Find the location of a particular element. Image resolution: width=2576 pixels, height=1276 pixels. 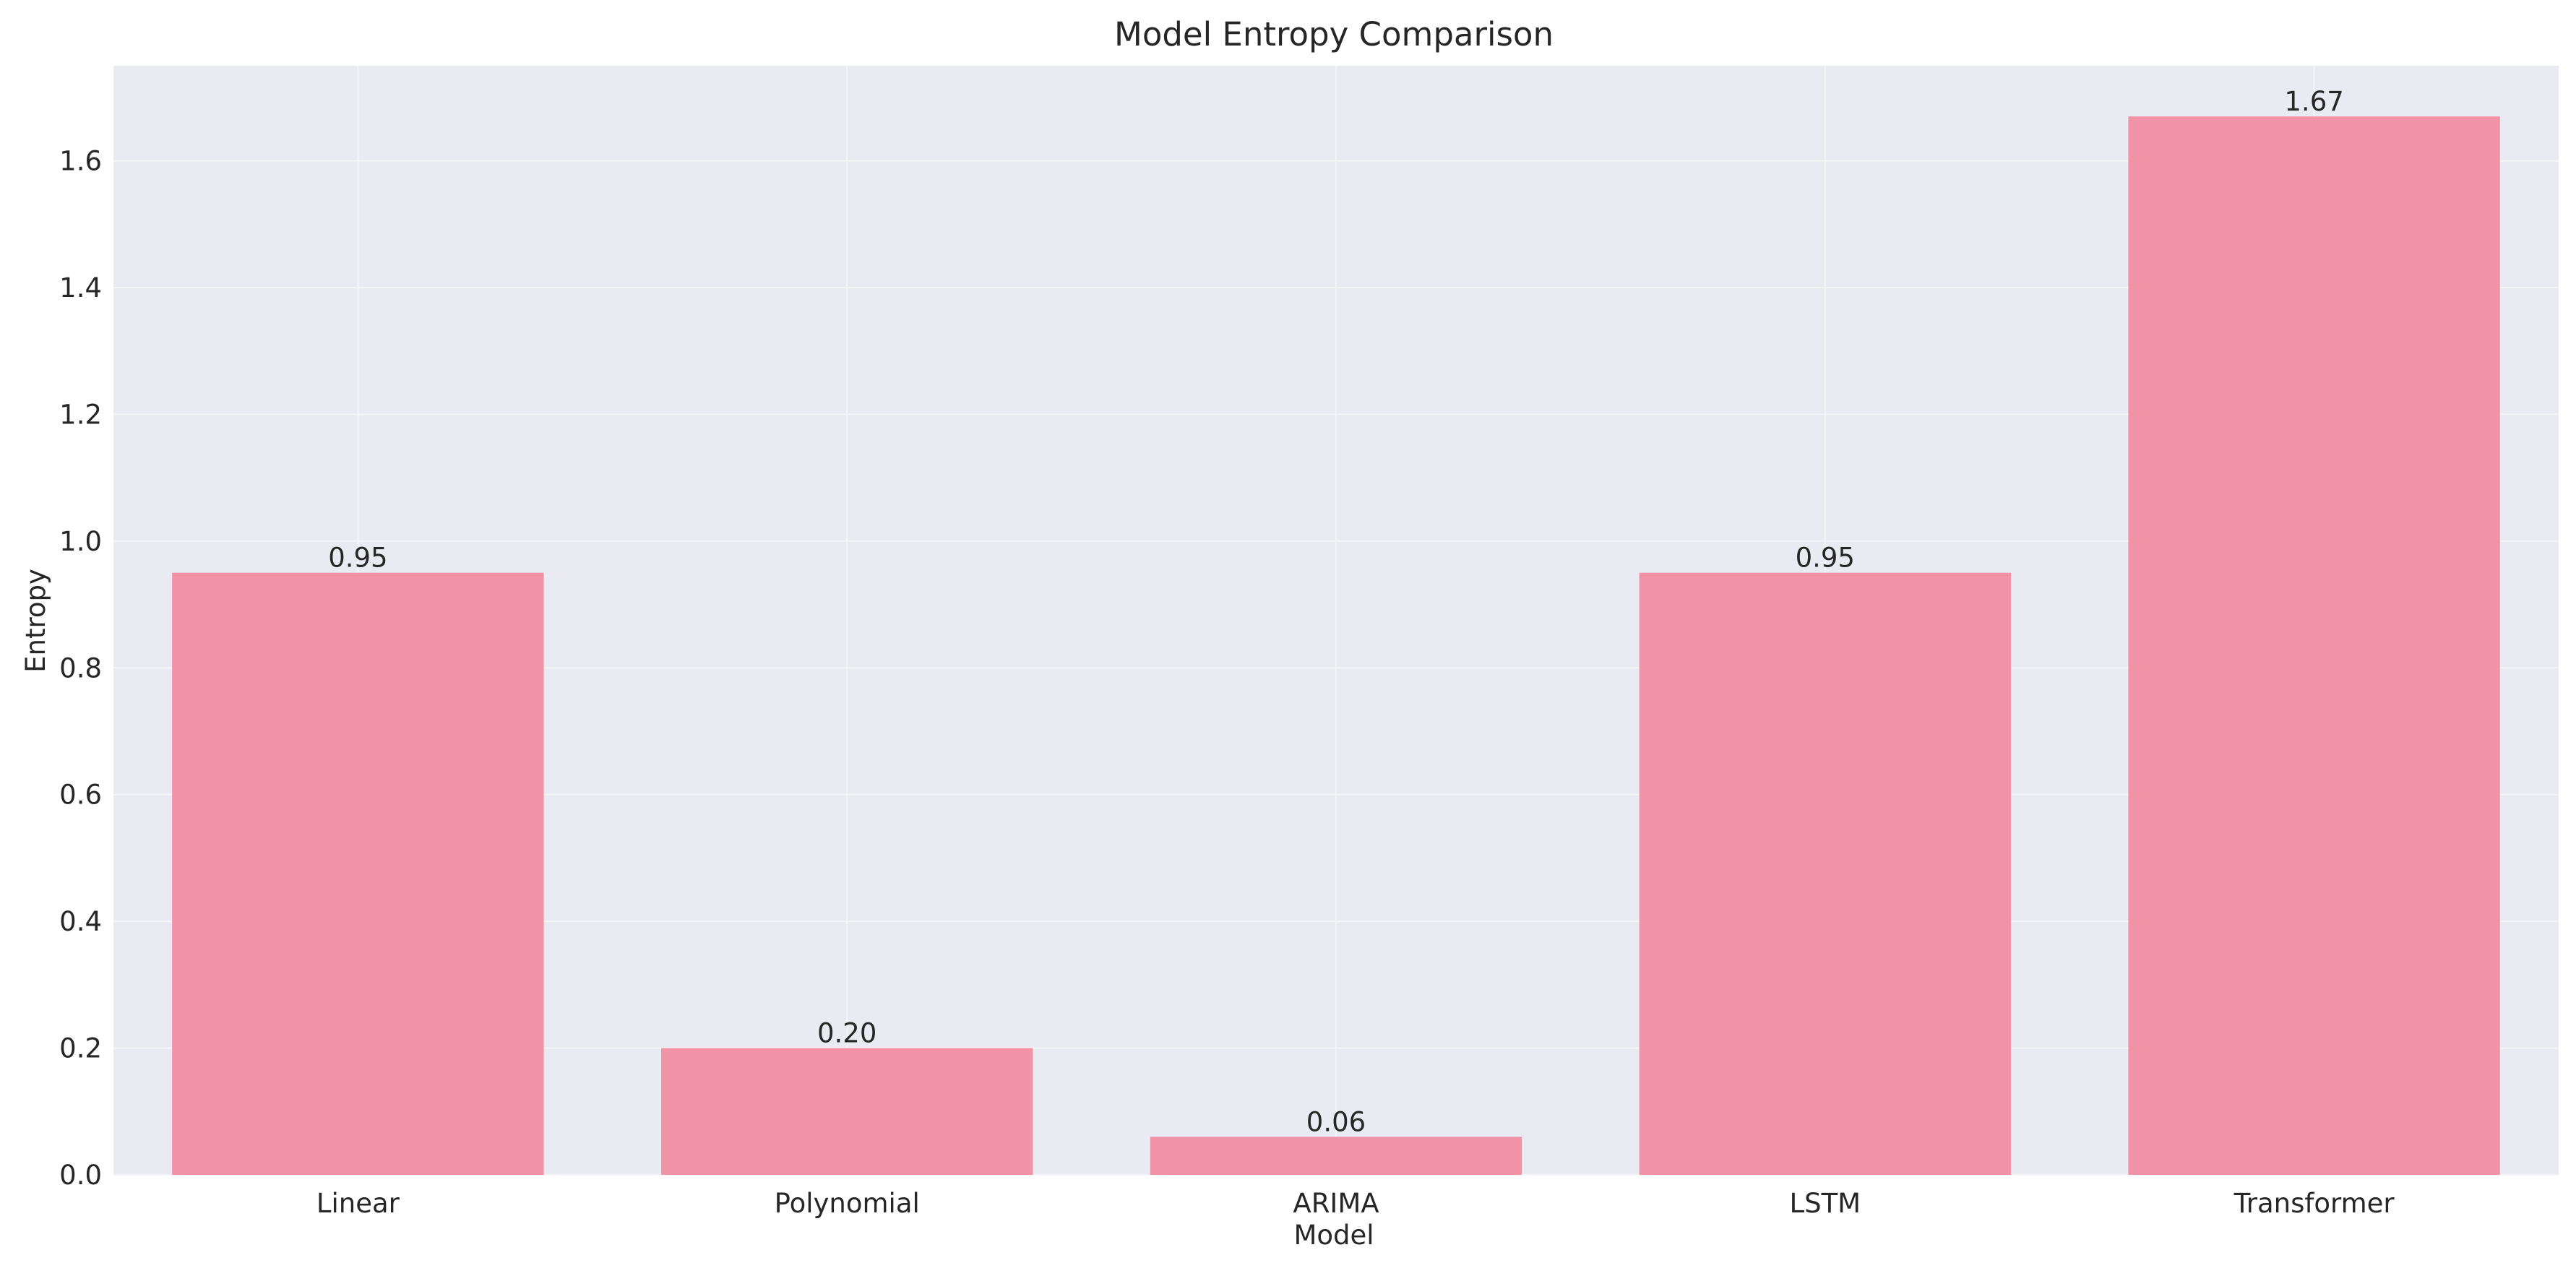

bar-lstm is located at coordinates (1825, 873).